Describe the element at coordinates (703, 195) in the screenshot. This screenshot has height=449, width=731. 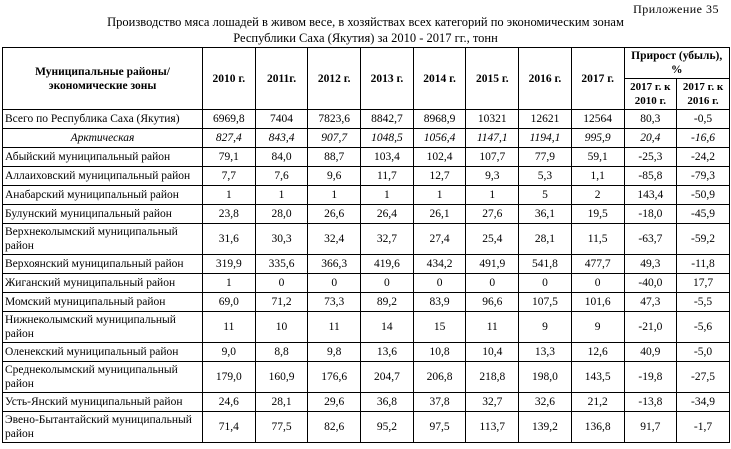
I see `growth-value-cell: -50,9` at that location.